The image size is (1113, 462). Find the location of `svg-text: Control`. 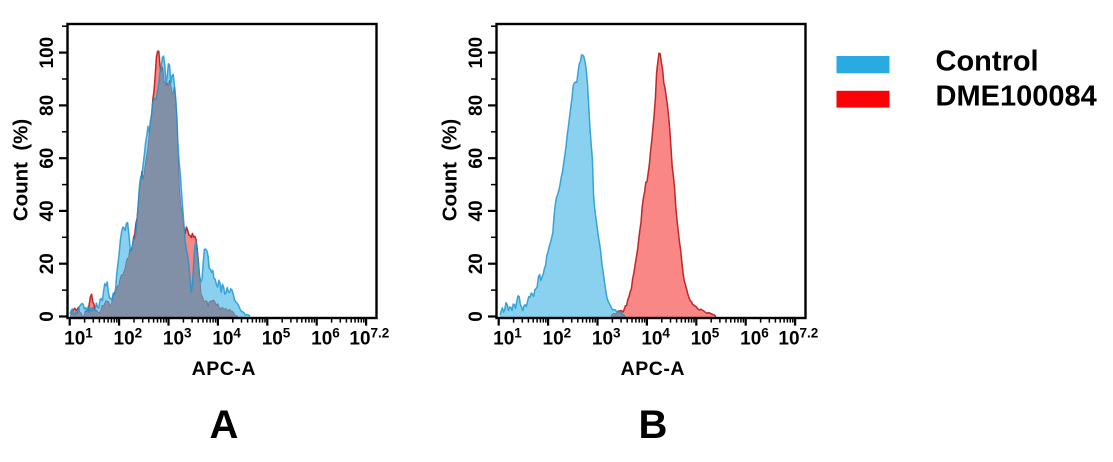

svg-text: Control is located at coordinates (987, 62).